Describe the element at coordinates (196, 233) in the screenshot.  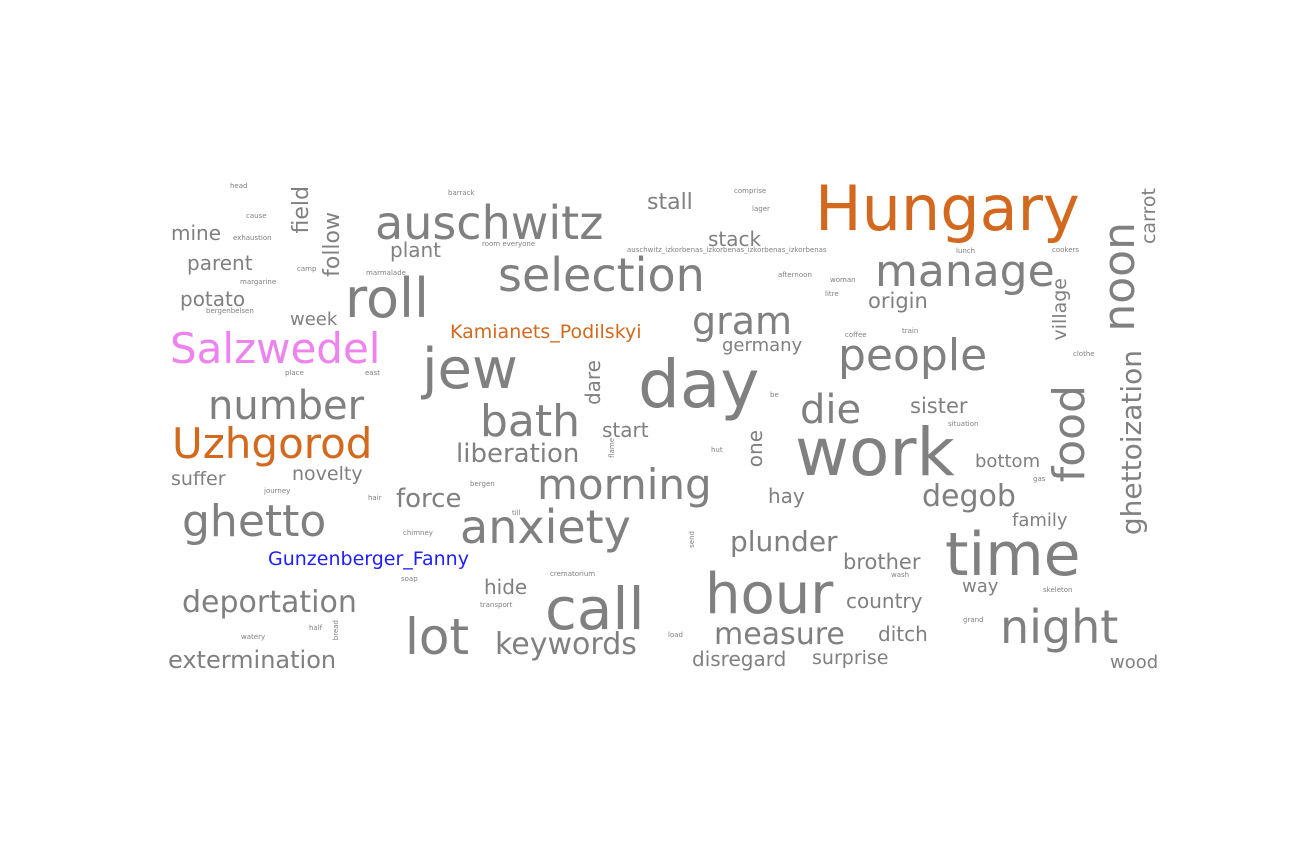
I see `word-mine: mine` at that location.